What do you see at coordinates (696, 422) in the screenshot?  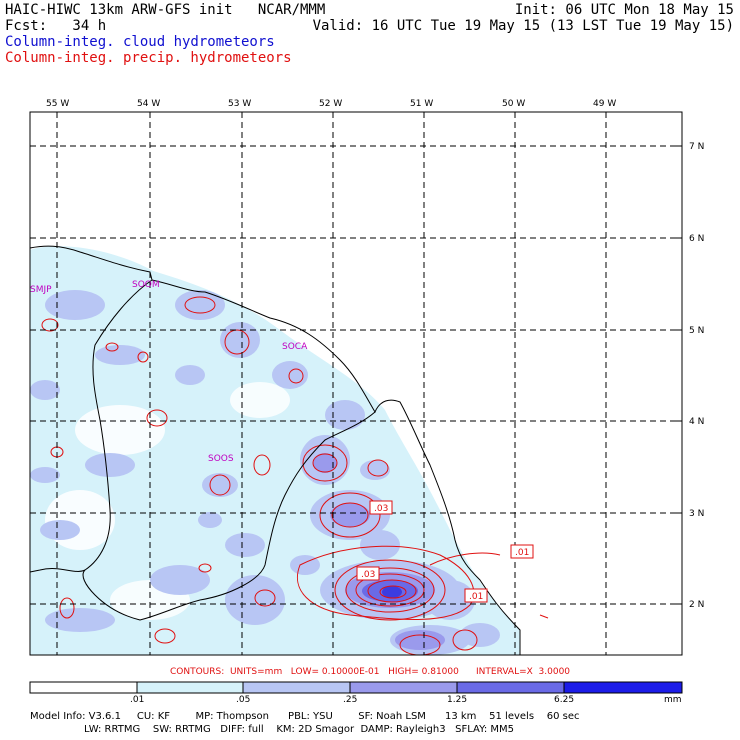 I see `lat-label: 4 N` at bounding box center [696, 422].